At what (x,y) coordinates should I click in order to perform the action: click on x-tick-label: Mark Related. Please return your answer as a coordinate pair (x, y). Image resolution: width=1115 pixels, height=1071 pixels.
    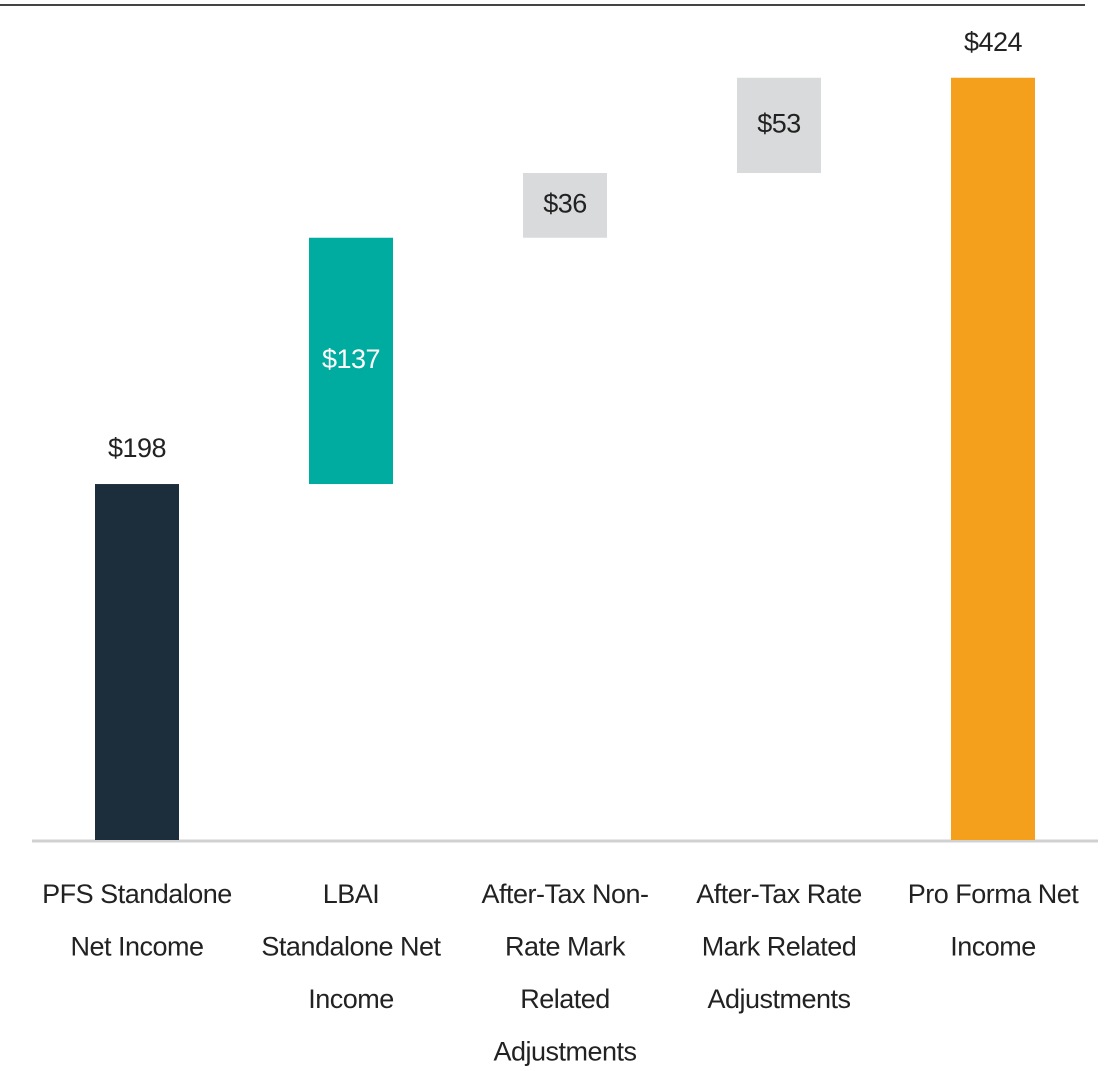
    Looking at the image, I should click on (779, 947).